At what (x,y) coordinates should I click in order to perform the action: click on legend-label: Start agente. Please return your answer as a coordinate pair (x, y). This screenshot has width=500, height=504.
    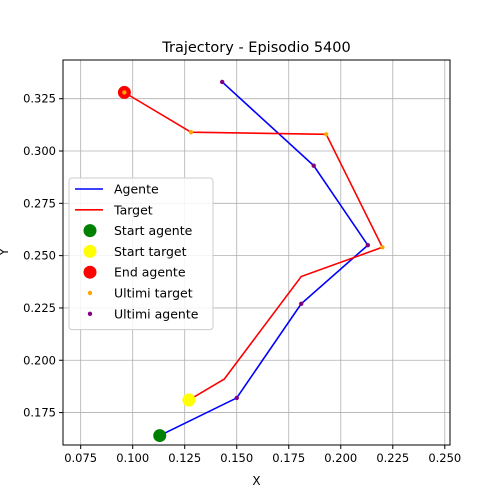
    Looking at the image, I should click on (153, 230).